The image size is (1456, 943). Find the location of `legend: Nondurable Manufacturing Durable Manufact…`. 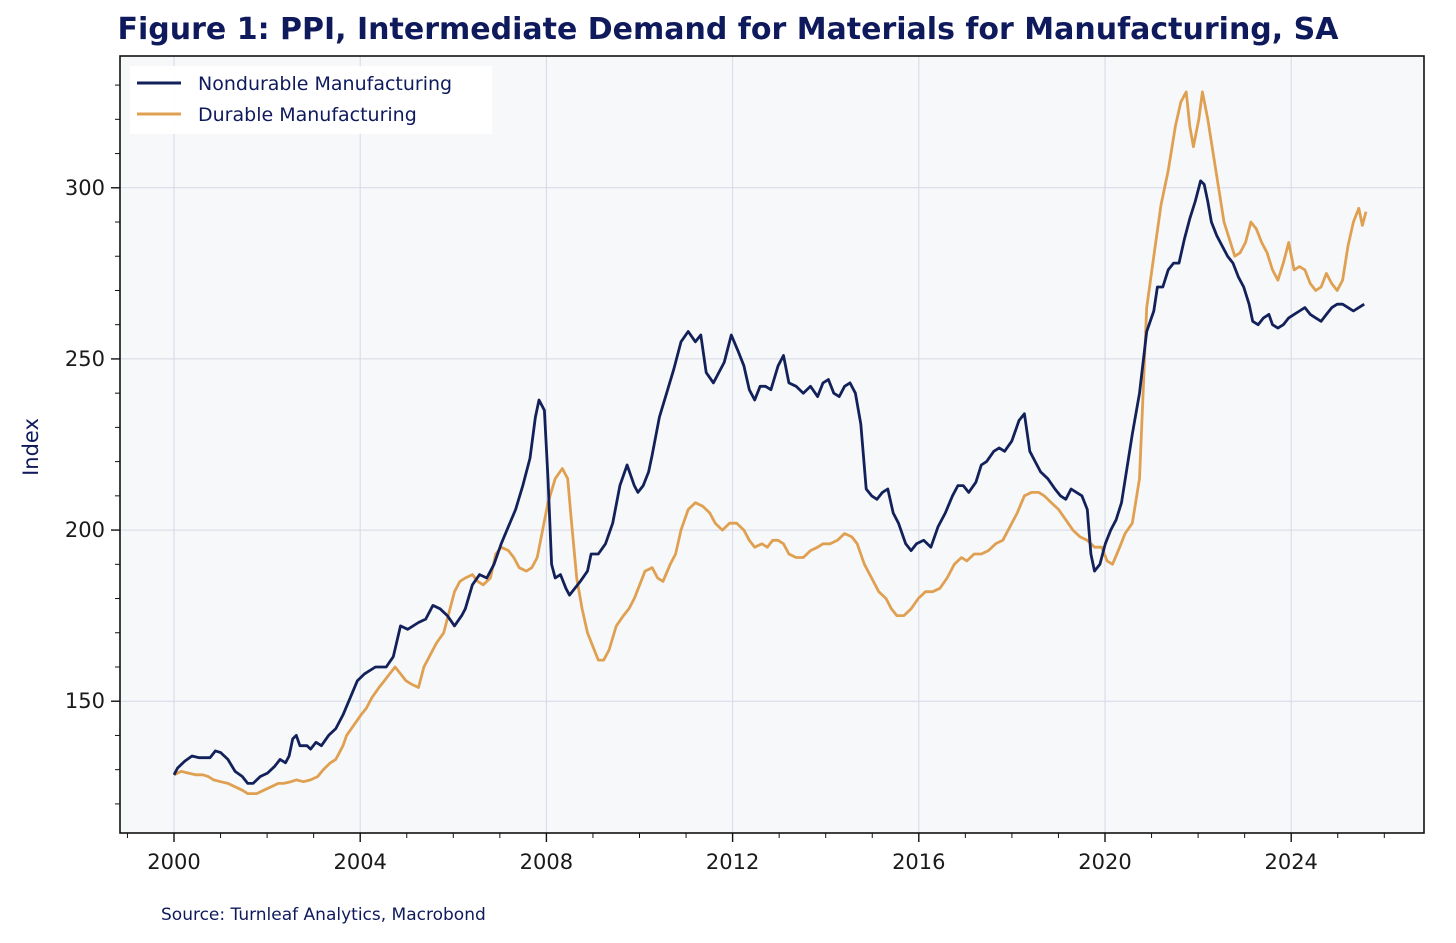

legend: Nondurable Manufacturing Durable Manufact… is located at coordinates (311, 100).